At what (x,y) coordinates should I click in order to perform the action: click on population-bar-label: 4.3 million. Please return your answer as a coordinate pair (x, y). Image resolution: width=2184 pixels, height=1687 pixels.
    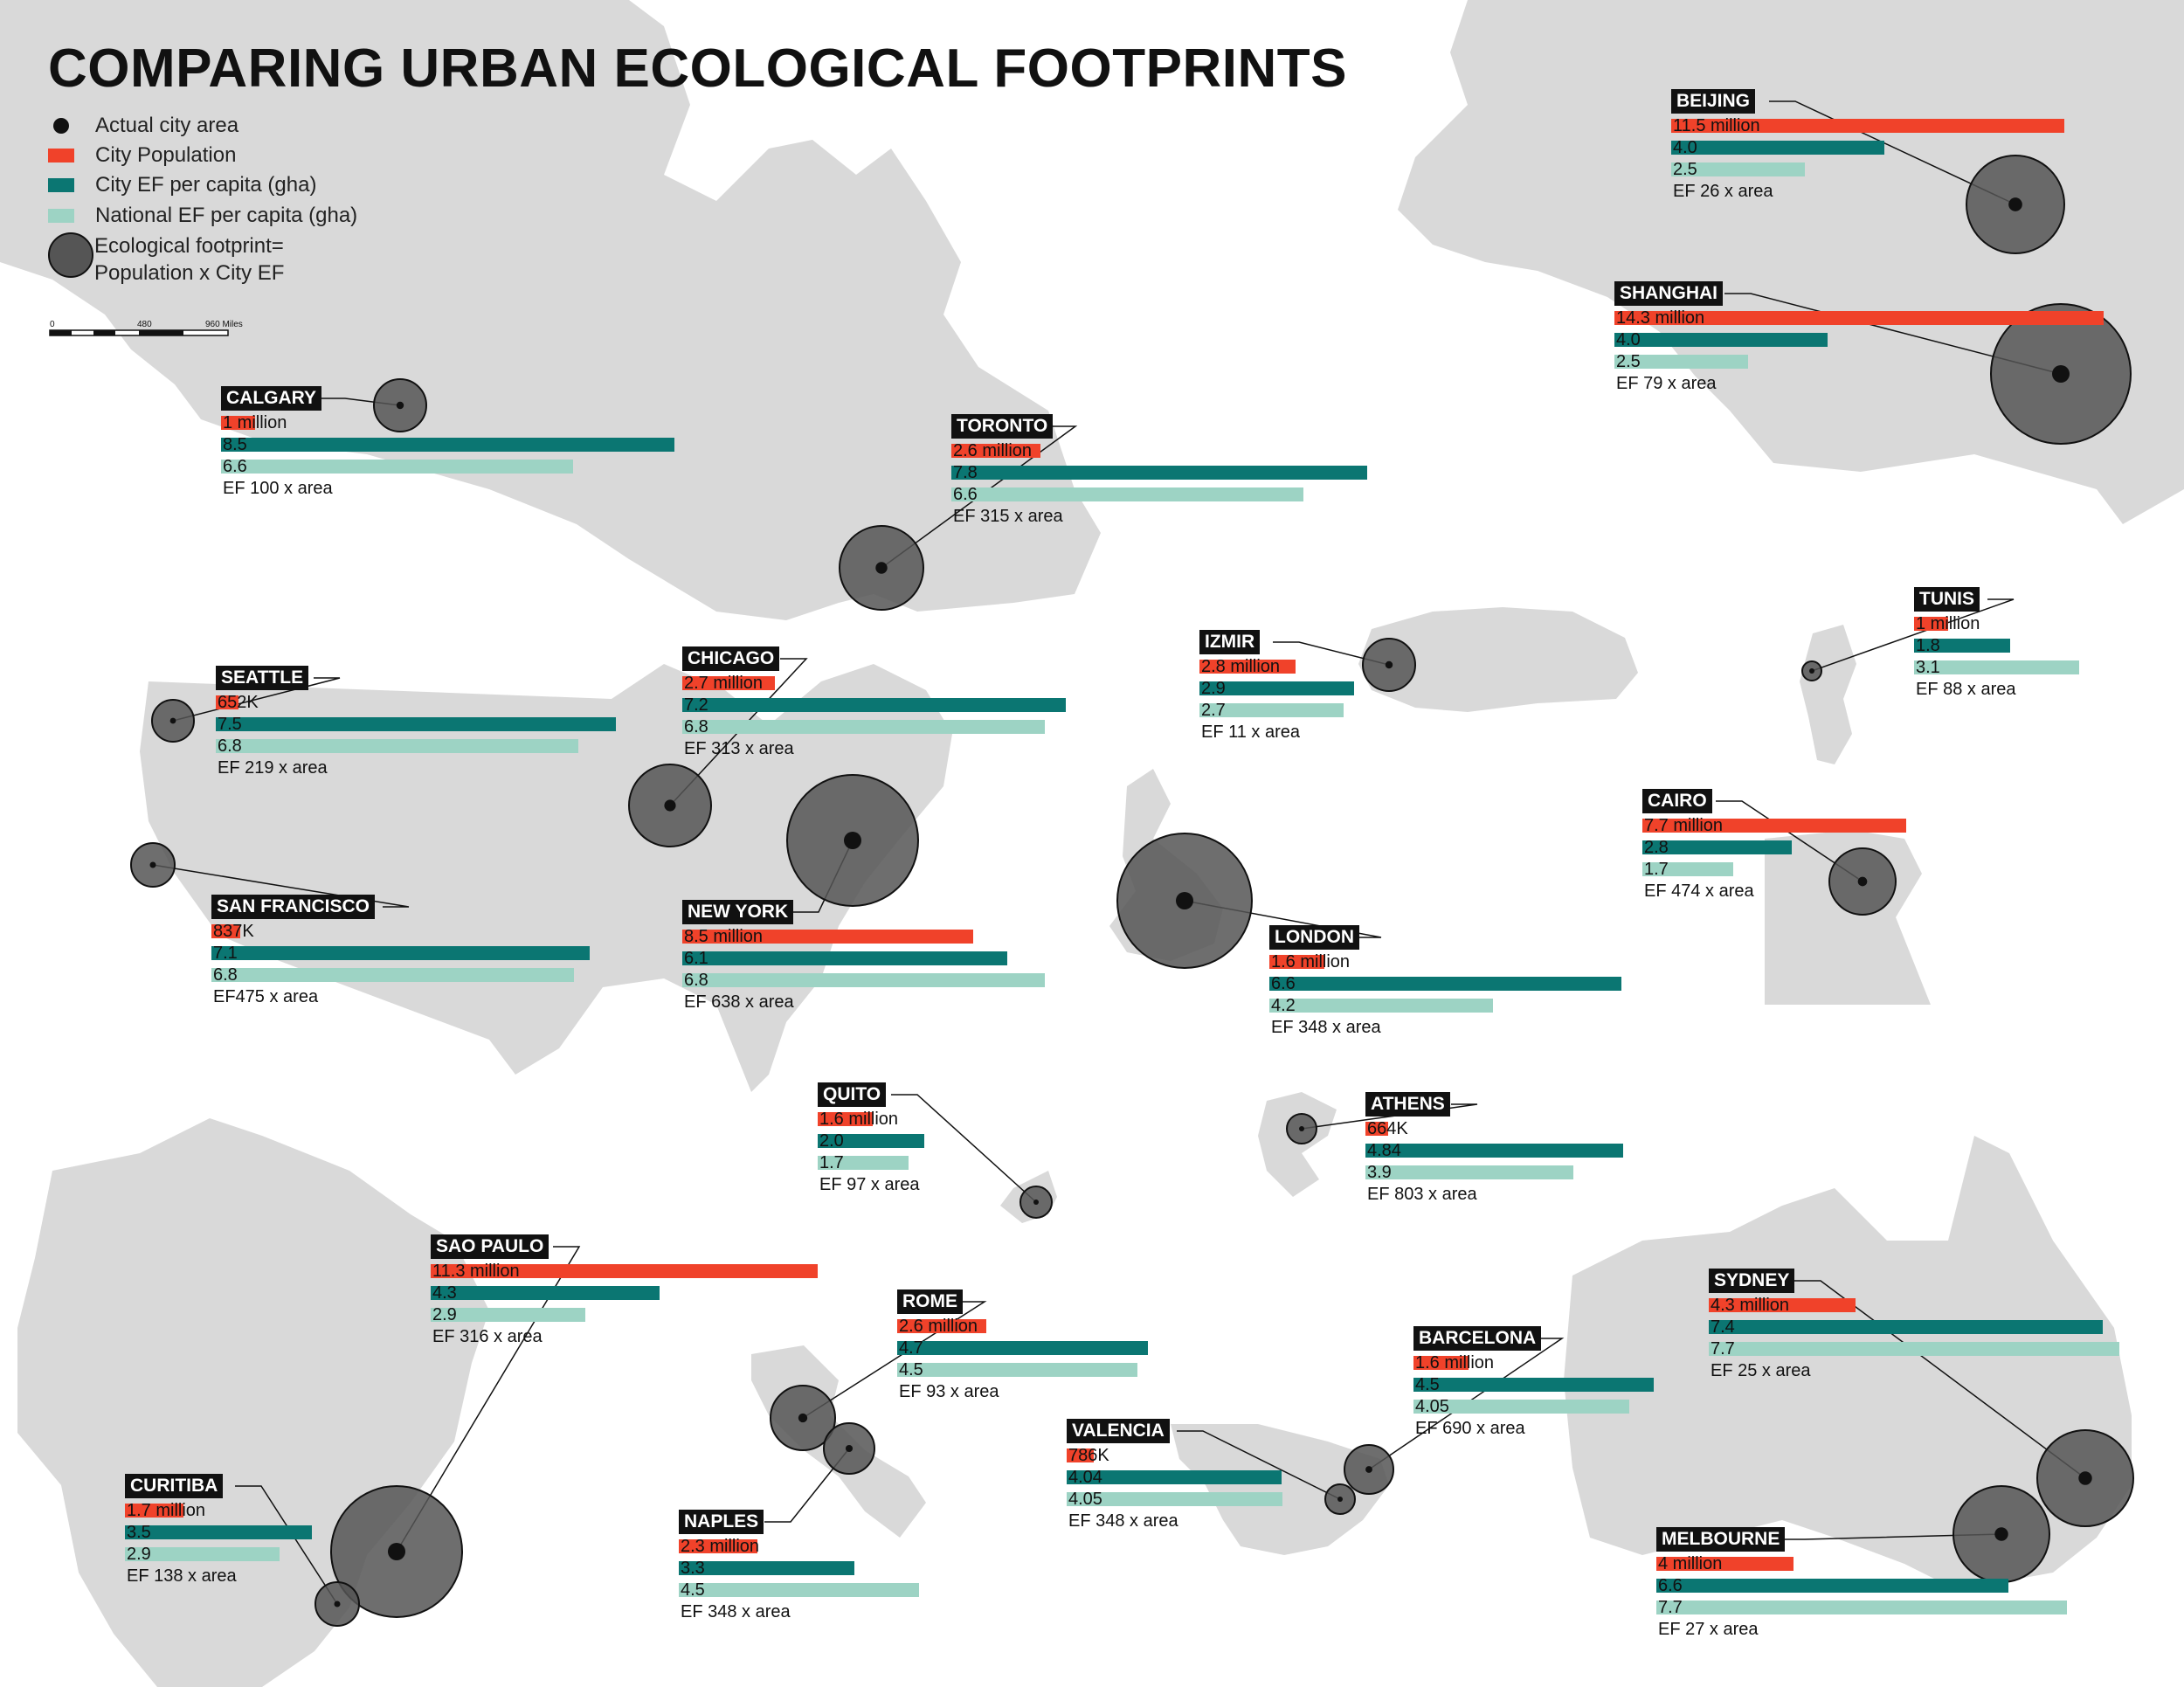
    Looking at the image, I should click on (1750, 1305).